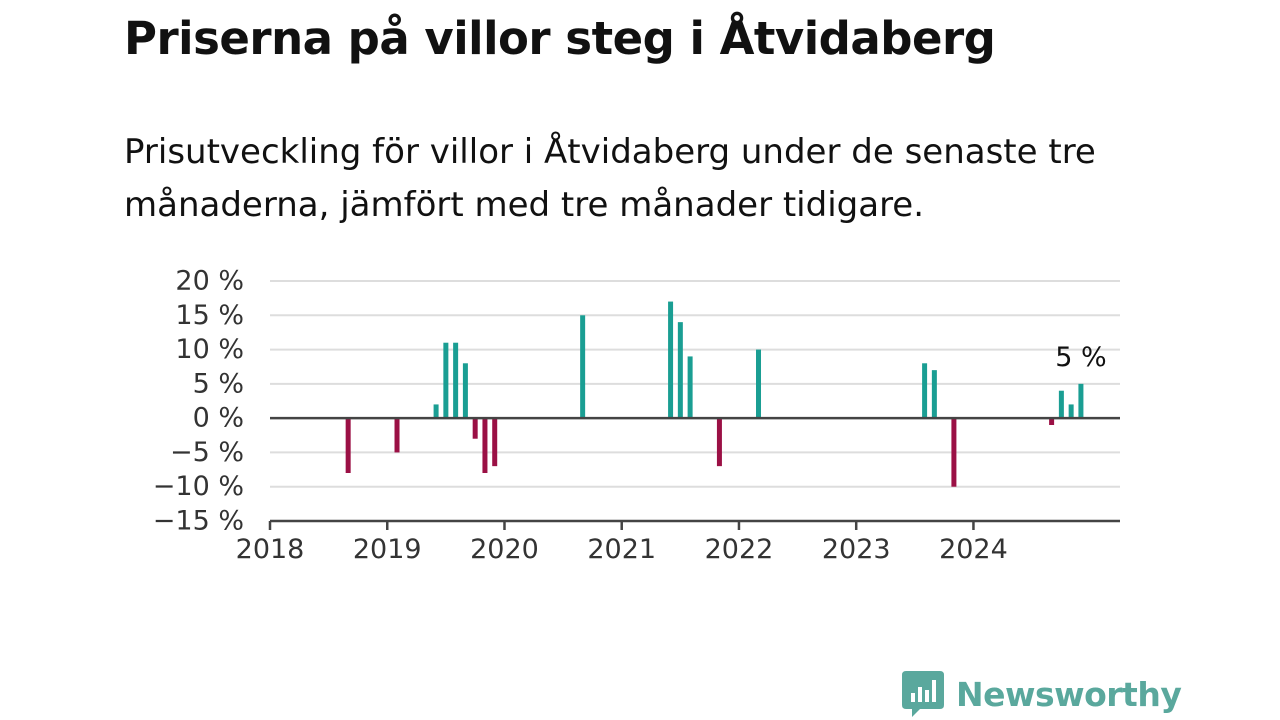 This screenshot has height=720, width=1280. What do you see at coordinates (621, 549) in the screenshot?
I see `x-tick-label: 2021` at bounding box center [621, 549].